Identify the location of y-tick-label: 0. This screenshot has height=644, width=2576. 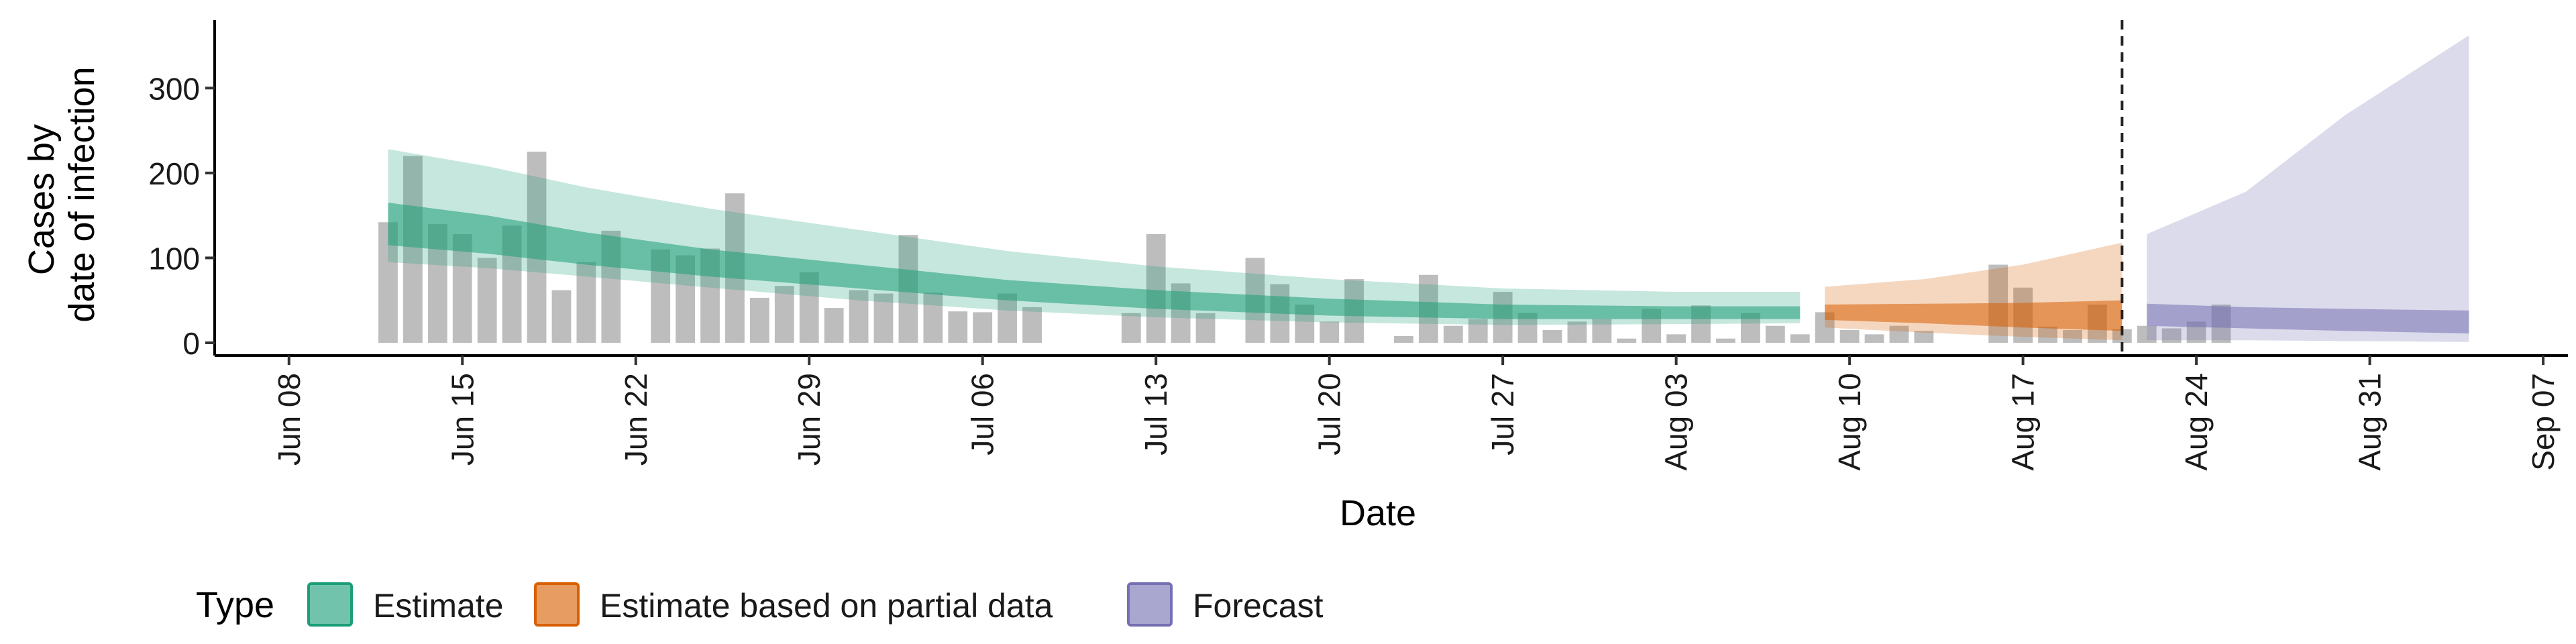
(191, 343).